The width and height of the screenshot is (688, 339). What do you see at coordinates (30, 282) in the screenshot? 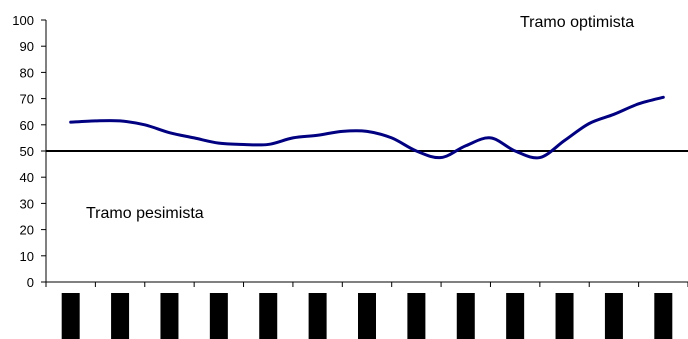
I see `y-tick-label: 0` at bounding box center [30, 282].